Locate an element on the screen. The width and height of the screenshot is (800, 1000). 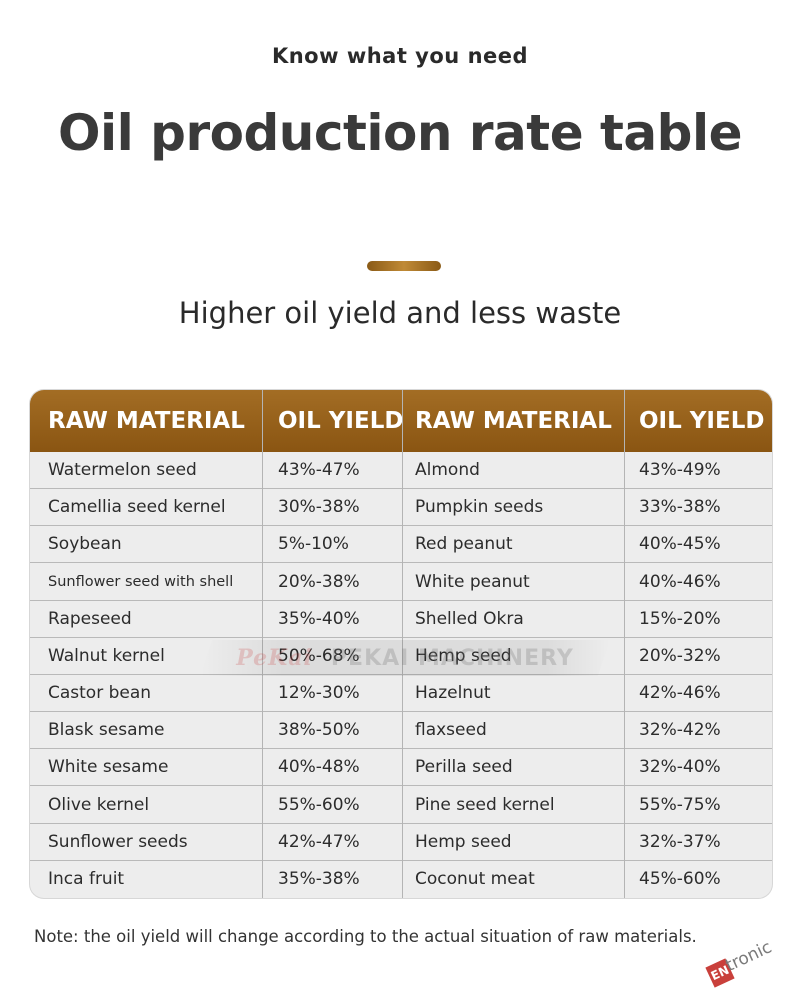
raw-material-cell: Pine seed kernel is located at coordinates (485, 804).